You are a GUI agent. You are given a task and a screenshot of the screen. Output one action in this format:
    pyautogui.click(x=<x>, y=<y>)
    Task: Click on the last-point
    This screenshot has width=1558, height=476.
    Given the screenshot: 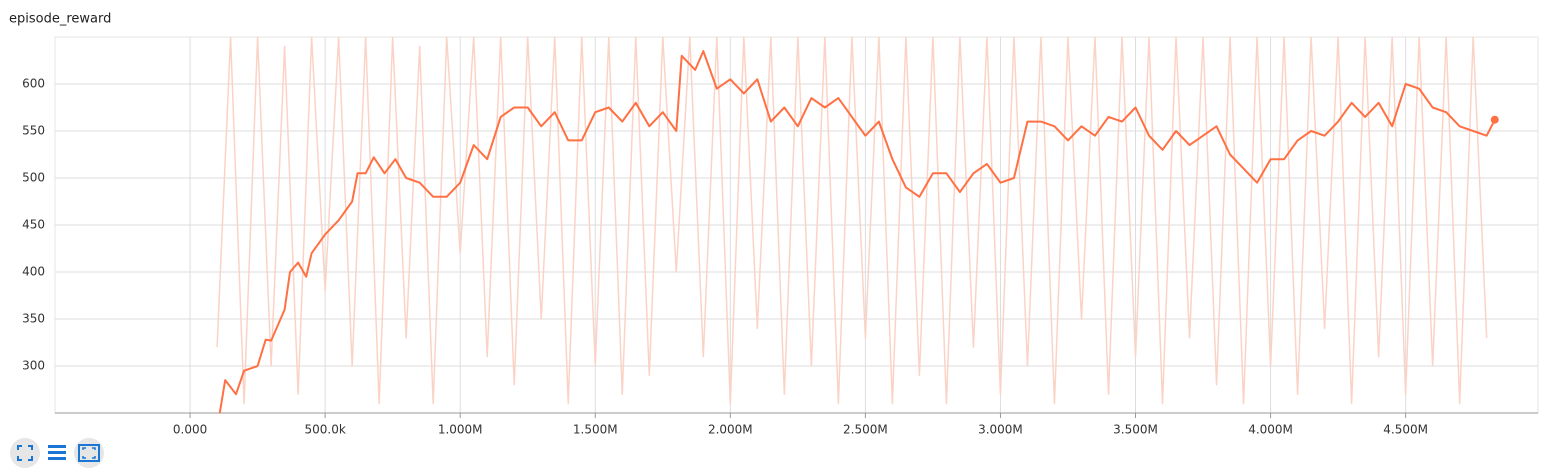 What is the action you would take?
    pyautogui.click(x=1494, y=119)
    